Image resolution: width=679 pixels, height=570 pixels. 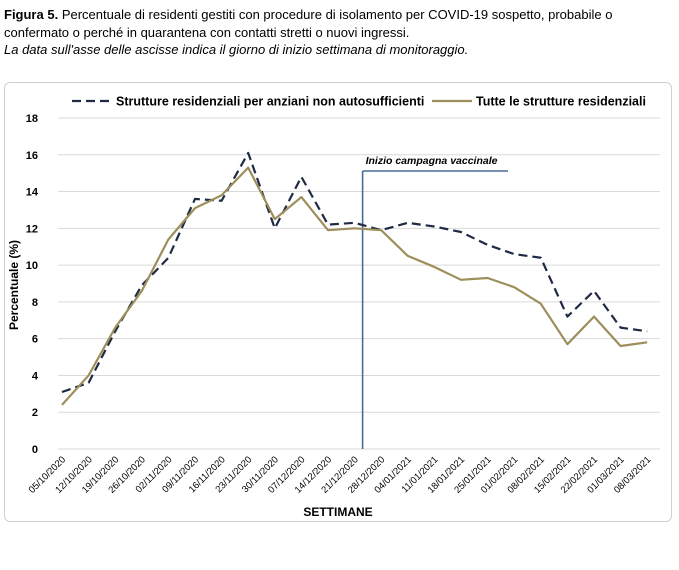 I want to click on y-tick-label: 14, so click(x=32, y=193).